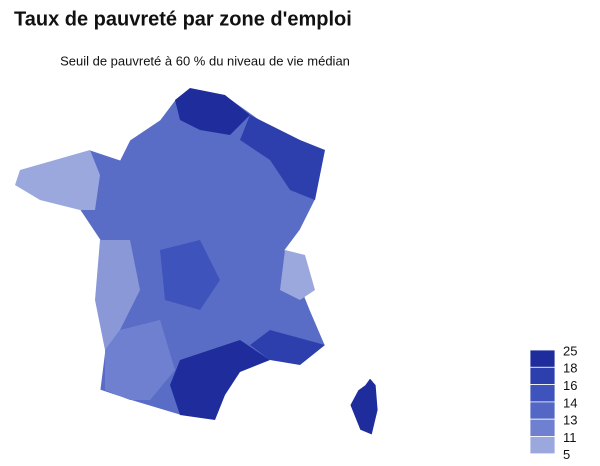  What do you see at coordinates (570, 437) in the screenshot?
I see `legend-label: 11` at bounding box center [570, 437].